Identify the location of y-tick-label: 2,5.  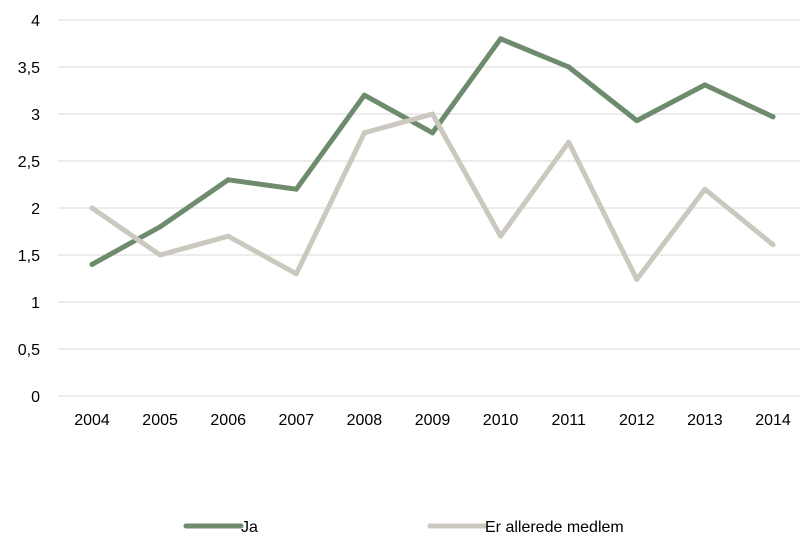
(29, 162).